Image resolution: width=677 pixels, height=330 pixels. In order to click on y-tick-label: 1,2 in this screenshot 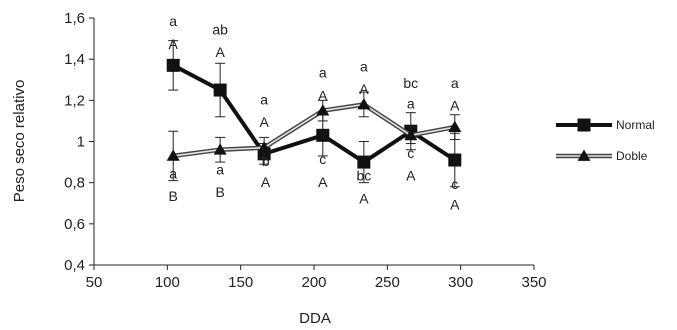, I will do `click(74, 100)`.